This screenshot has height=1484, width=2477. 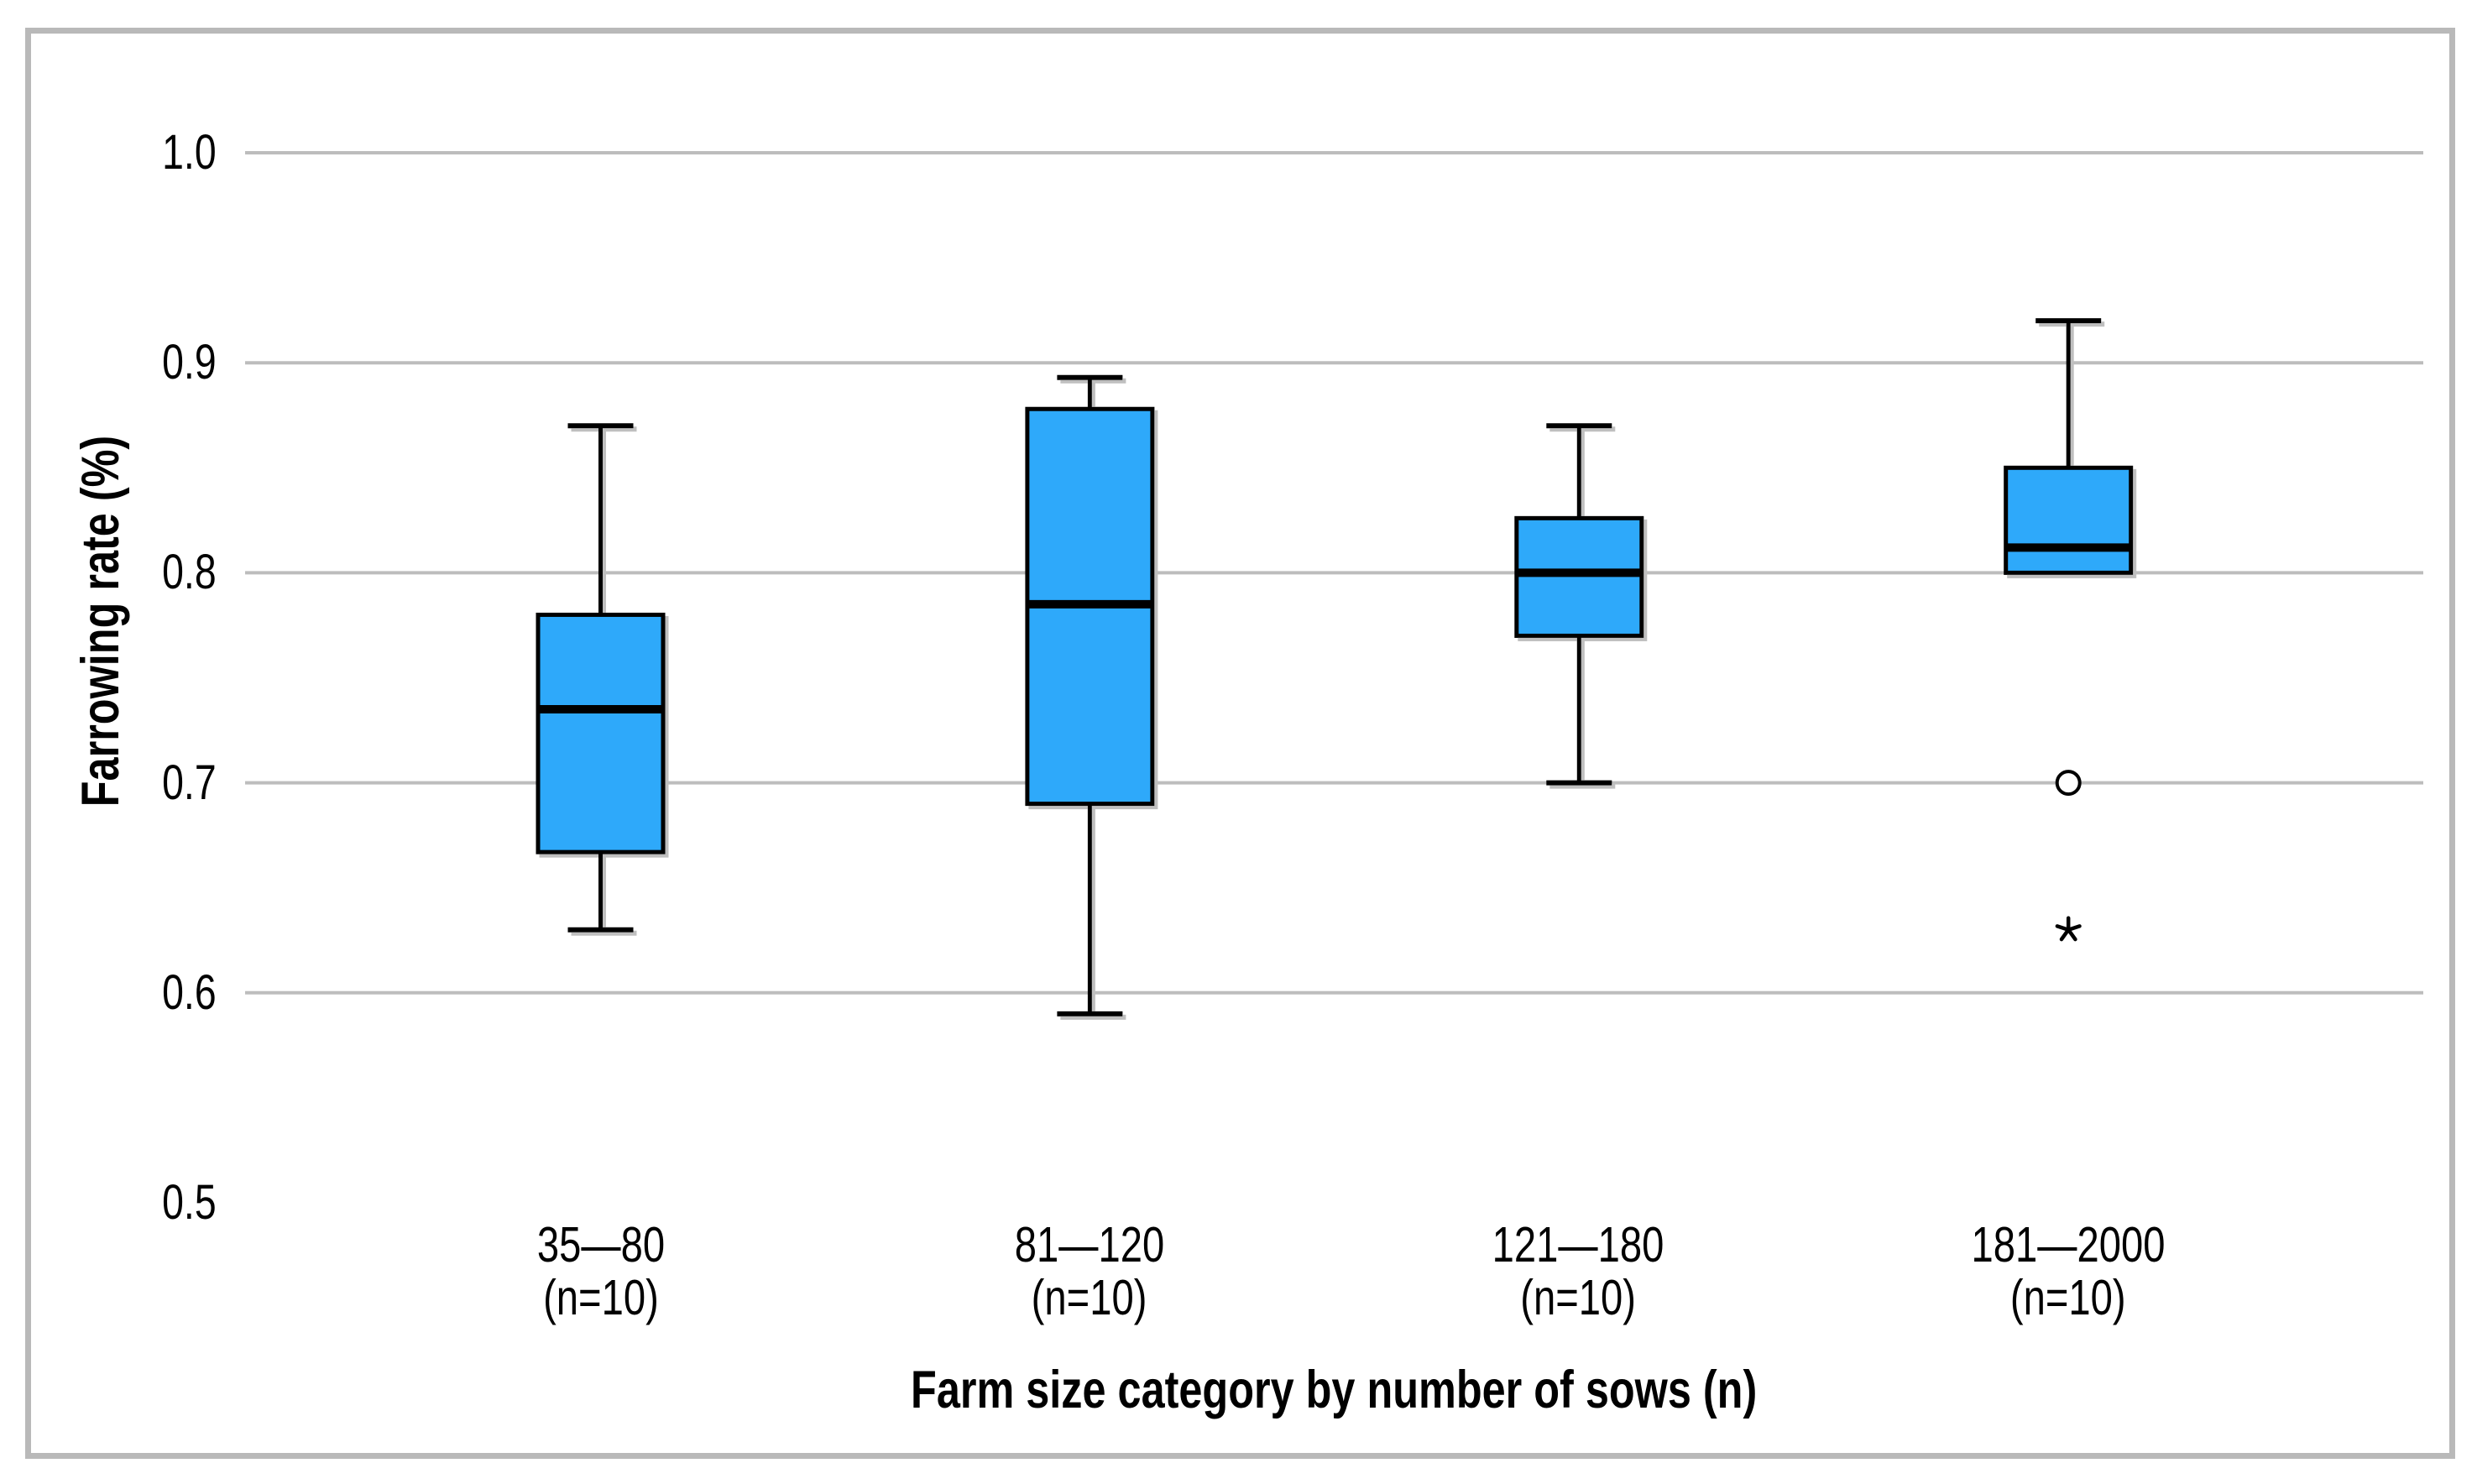 I want to click on x-axis-title-text: Farm size category by number of sows (n), so click(x=1334, y=1390).